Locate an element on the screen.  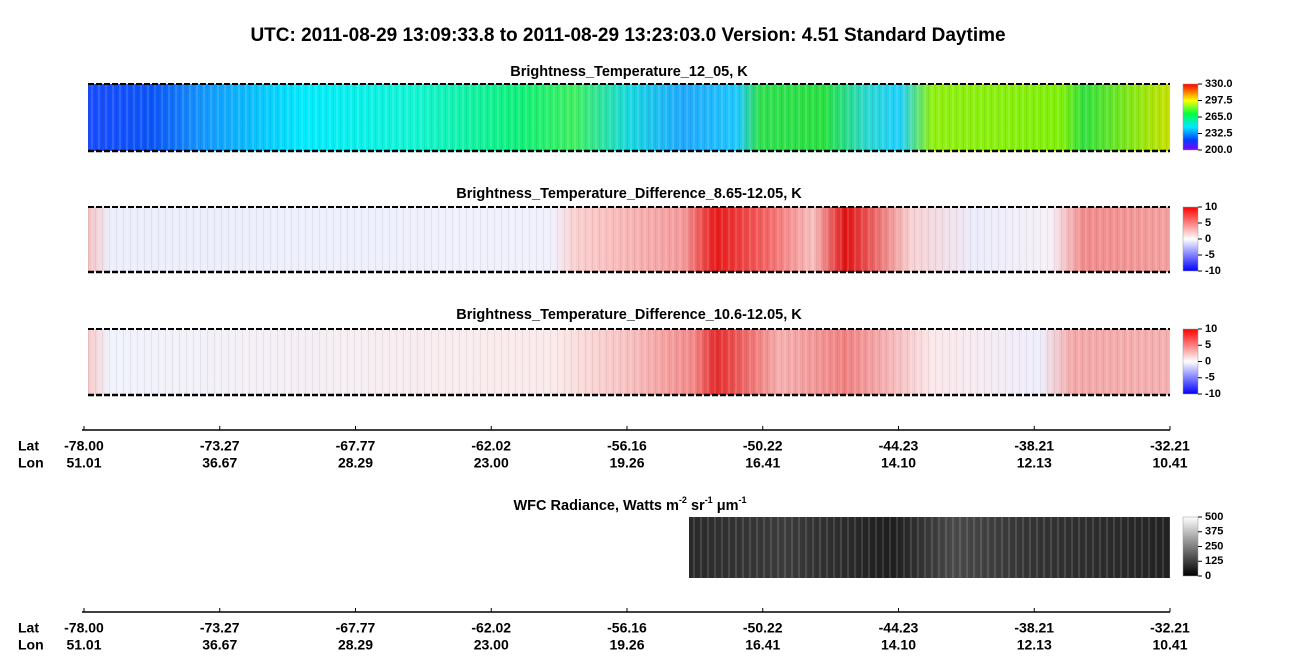
wfc-title-part: μm is located at coordinates (726, 506).